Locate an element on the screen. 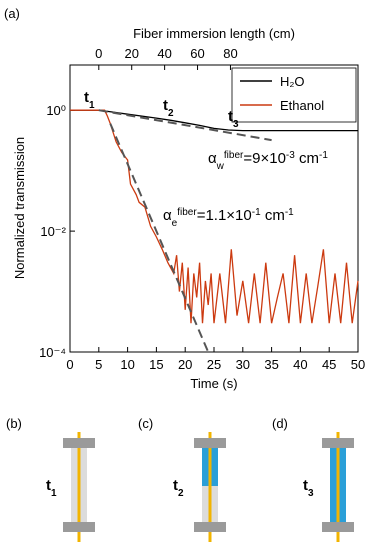  legend-label: Ethanol is located at coordinates (302, 105).